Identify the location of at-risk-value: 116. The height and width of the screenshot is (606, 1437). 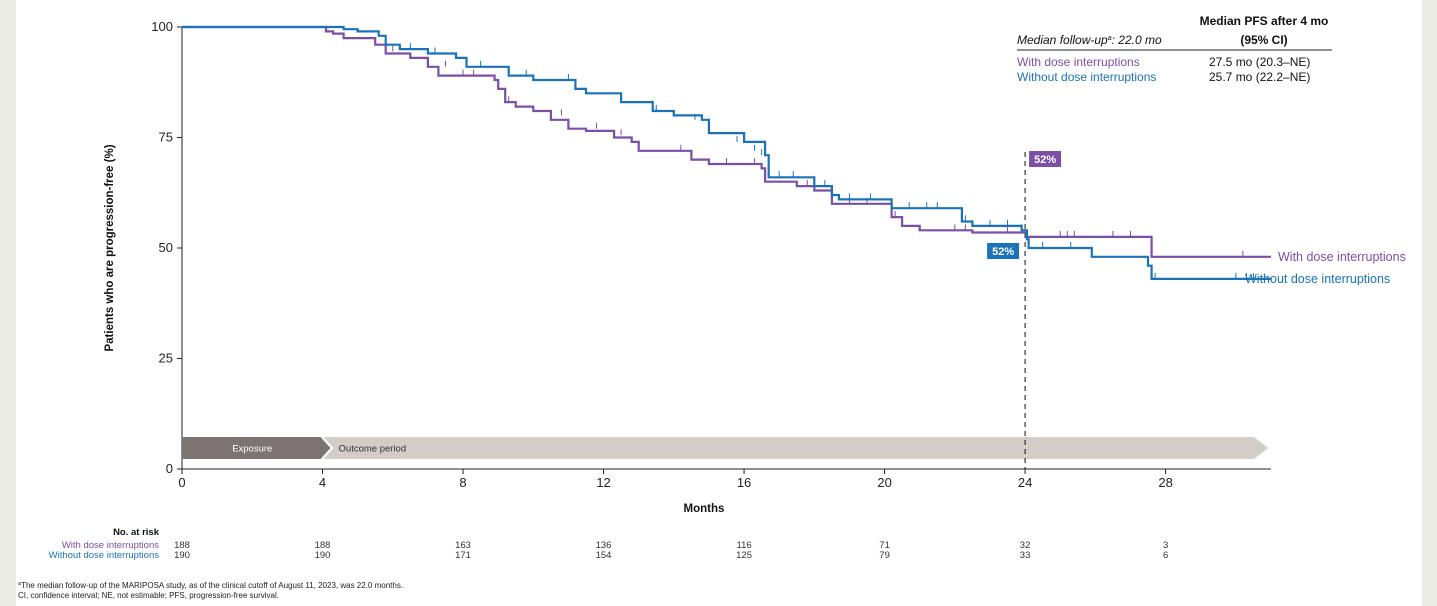
(743, 545).